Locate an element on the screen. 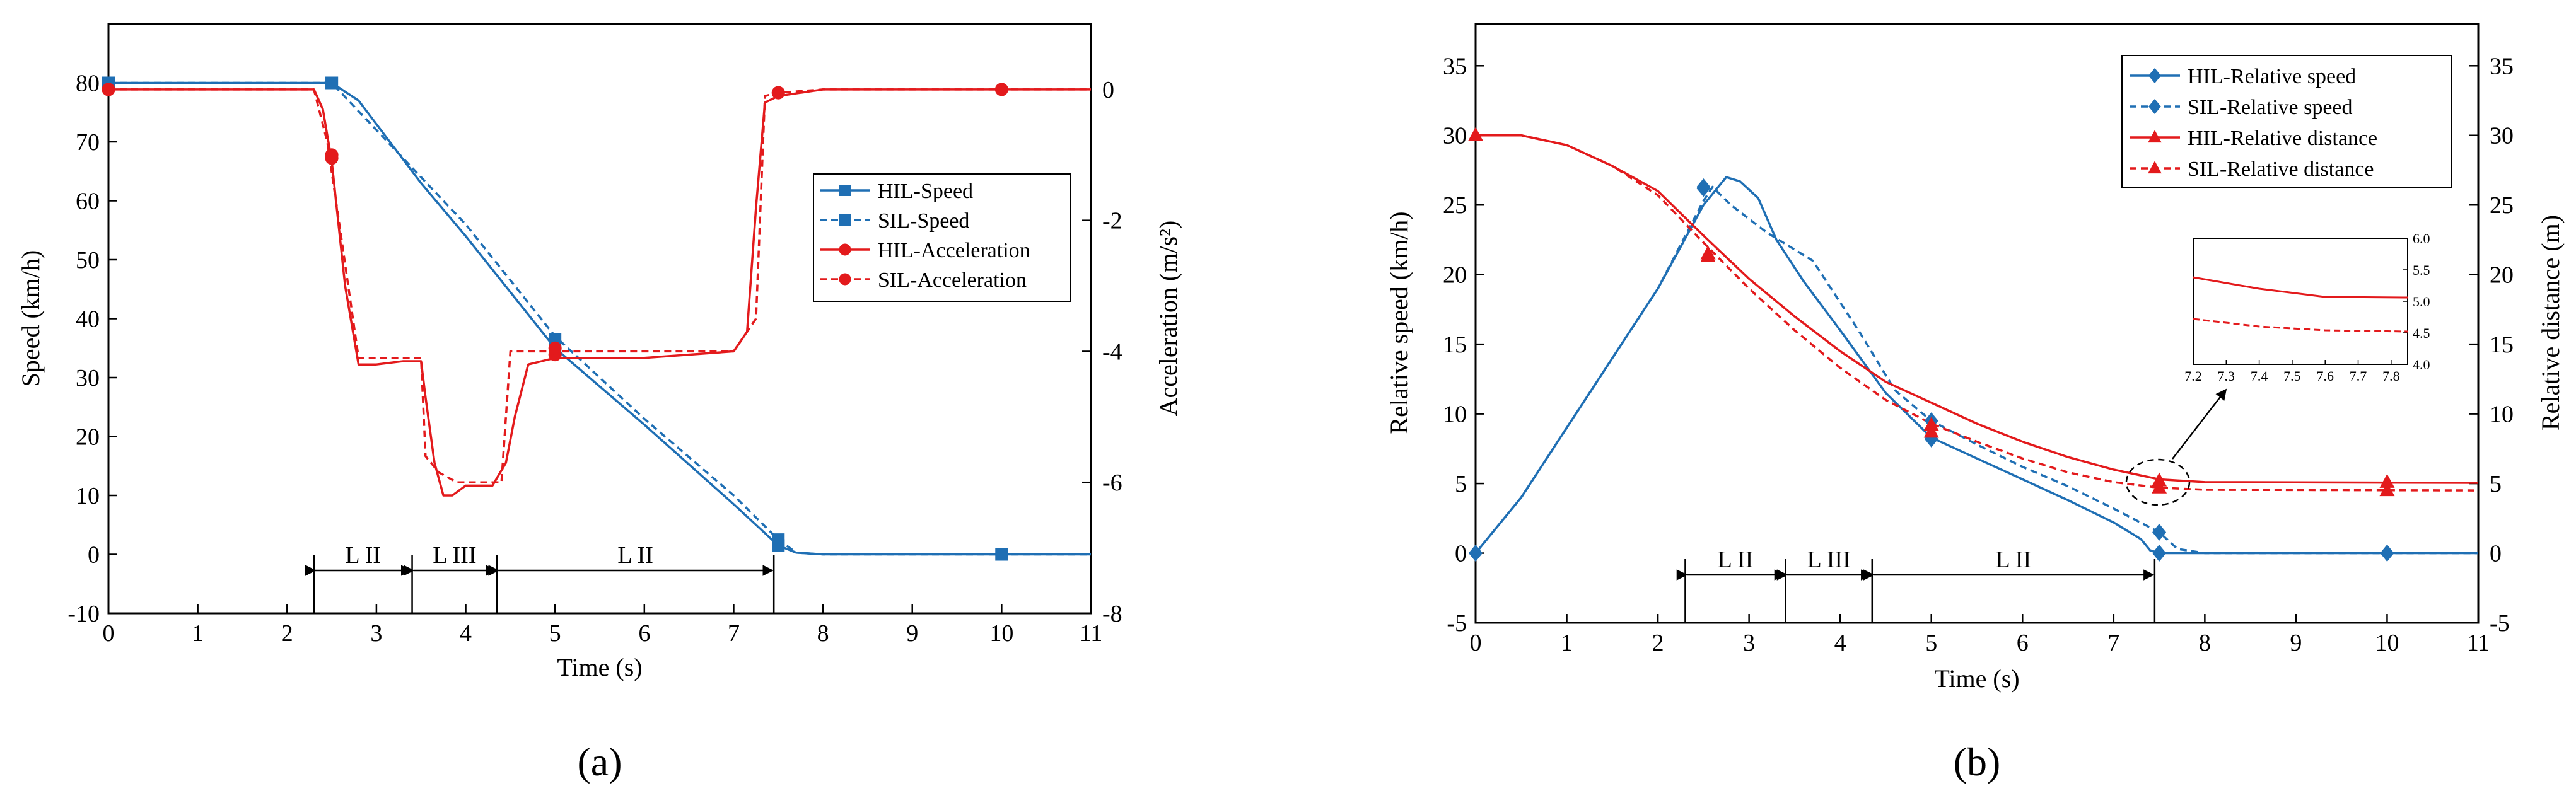 Image resolution: width=2576 pixels, height=798 pixels. inset-x-tick-label: 7.7 is located at coordinates (2358, 376).